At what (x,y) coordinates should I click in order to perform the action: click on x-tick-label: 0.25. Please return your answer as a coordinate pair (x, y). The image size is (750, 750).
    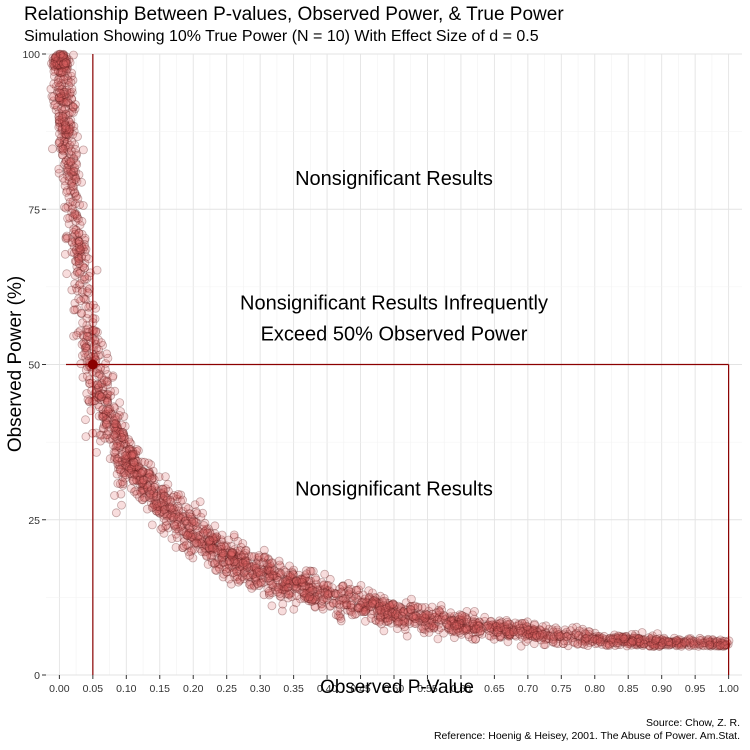
    Looking at the image, I should click on (226, 689).